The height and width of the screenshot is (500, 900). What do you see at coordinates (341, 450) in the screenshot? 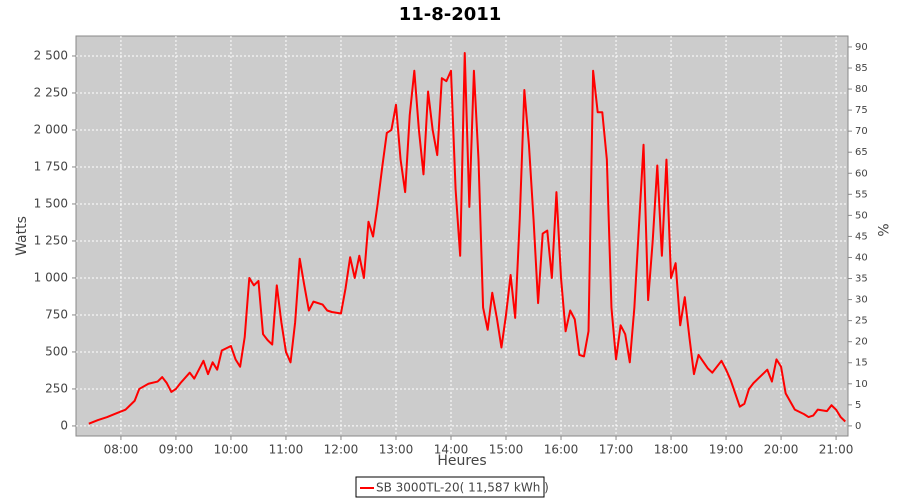
I see `x-tick-label: 12:00` at bounding box center [341, 450].